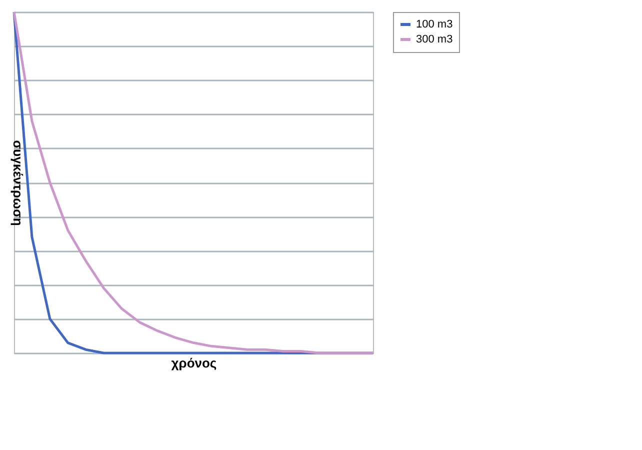  Describe the element at coordinates (18, 183) in the screenshot. I see `y-axis-title: συγκέντρωση` at that location.